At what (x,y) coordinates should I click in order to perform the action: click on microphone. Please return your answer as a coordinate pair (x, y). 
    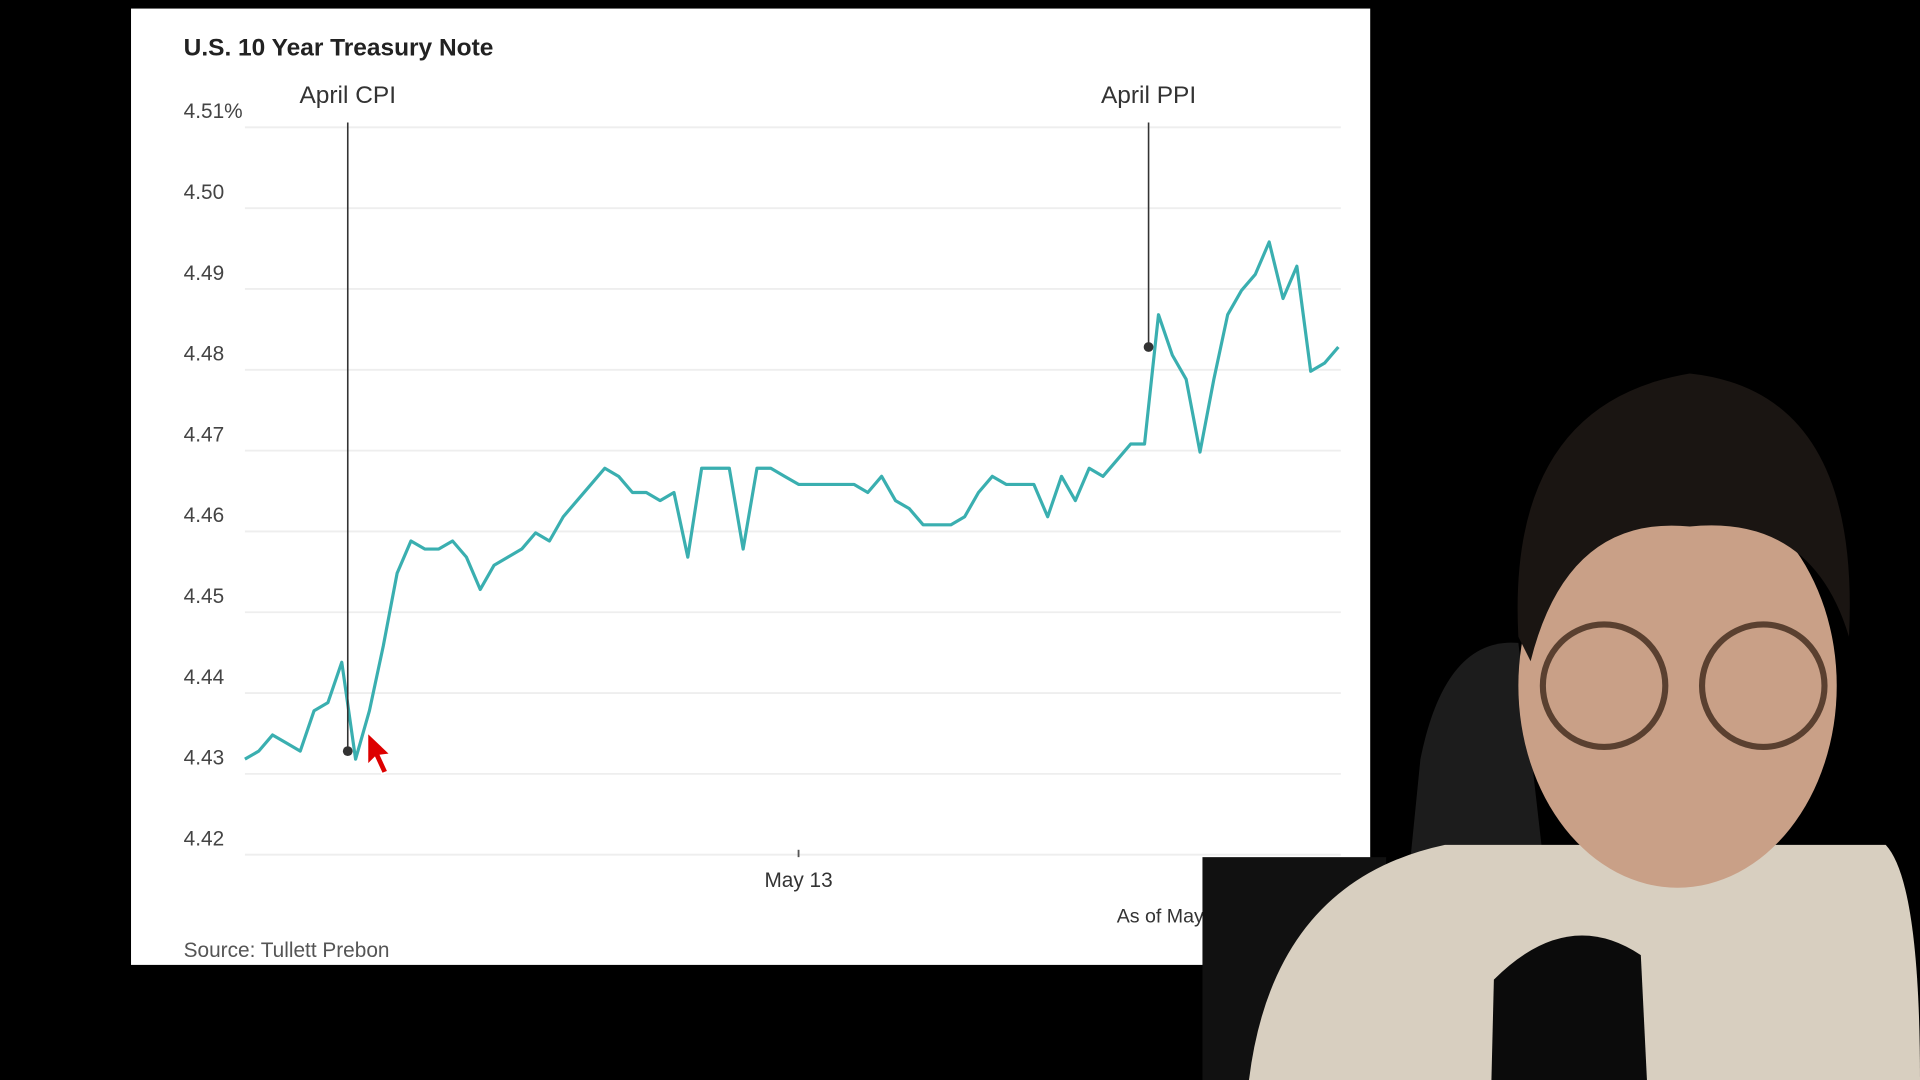
    Looking at the image, I should click on (1569, 1007).